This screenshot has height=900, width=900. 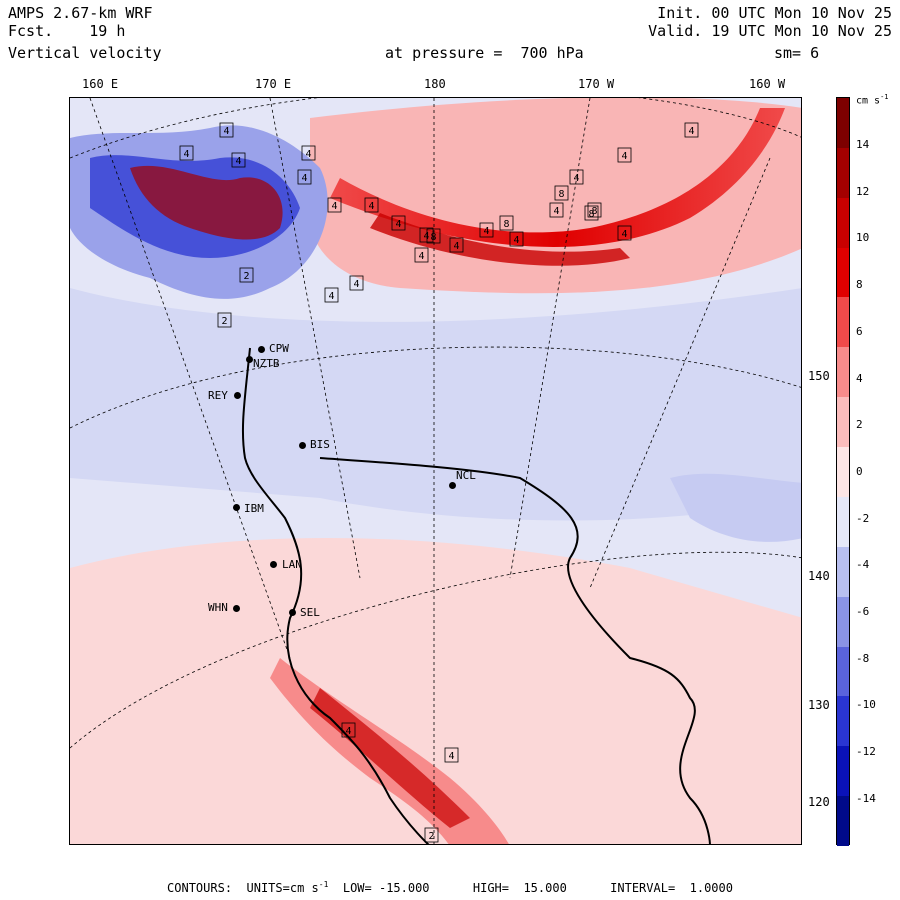 I want to click on lat-label: 120 W, so click(x=826, y=802).